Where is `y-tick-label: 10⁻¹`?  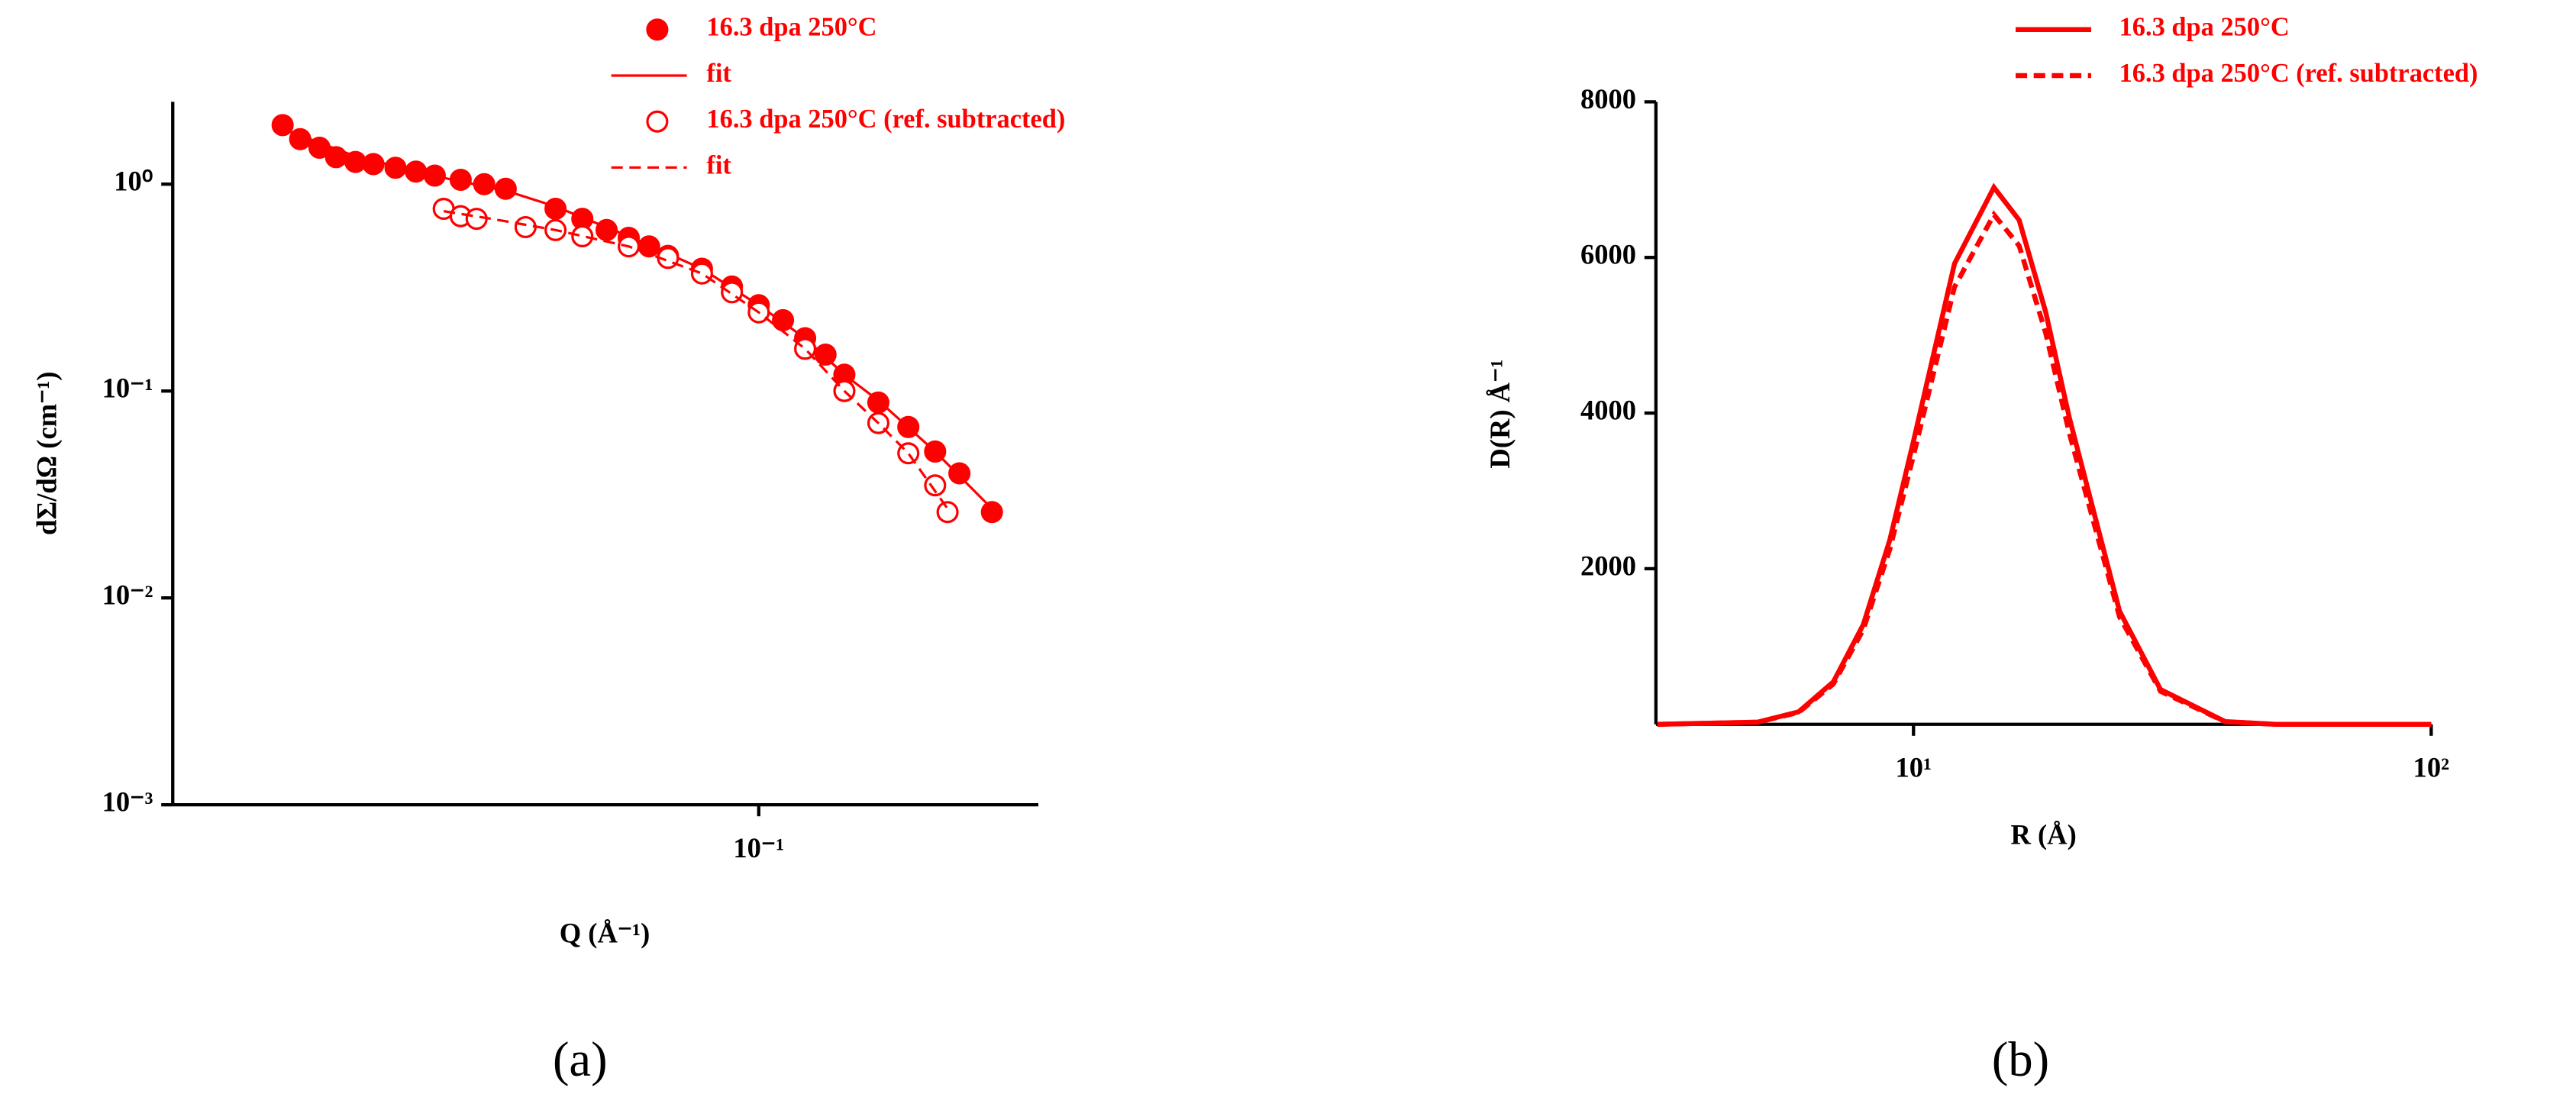 y-tick-label: 10⁻¹ is located at coordinates (127, 388).